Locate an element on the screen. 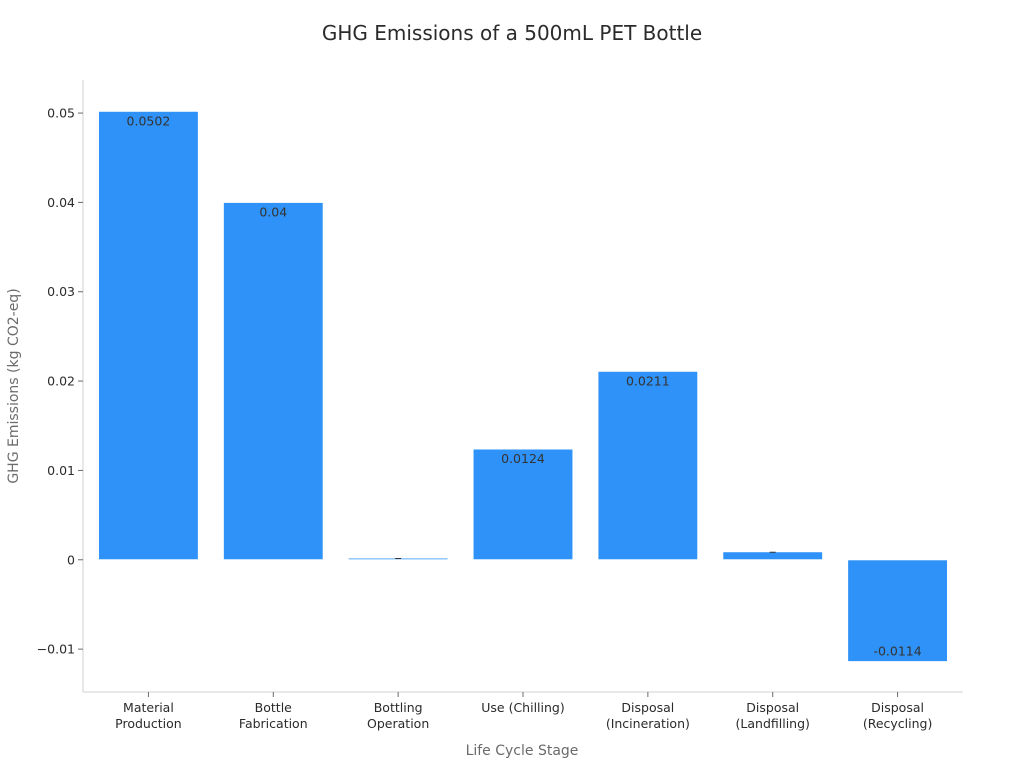  x-tick-label: Disposal (Landfilling) is located at coordinates (773, 715).